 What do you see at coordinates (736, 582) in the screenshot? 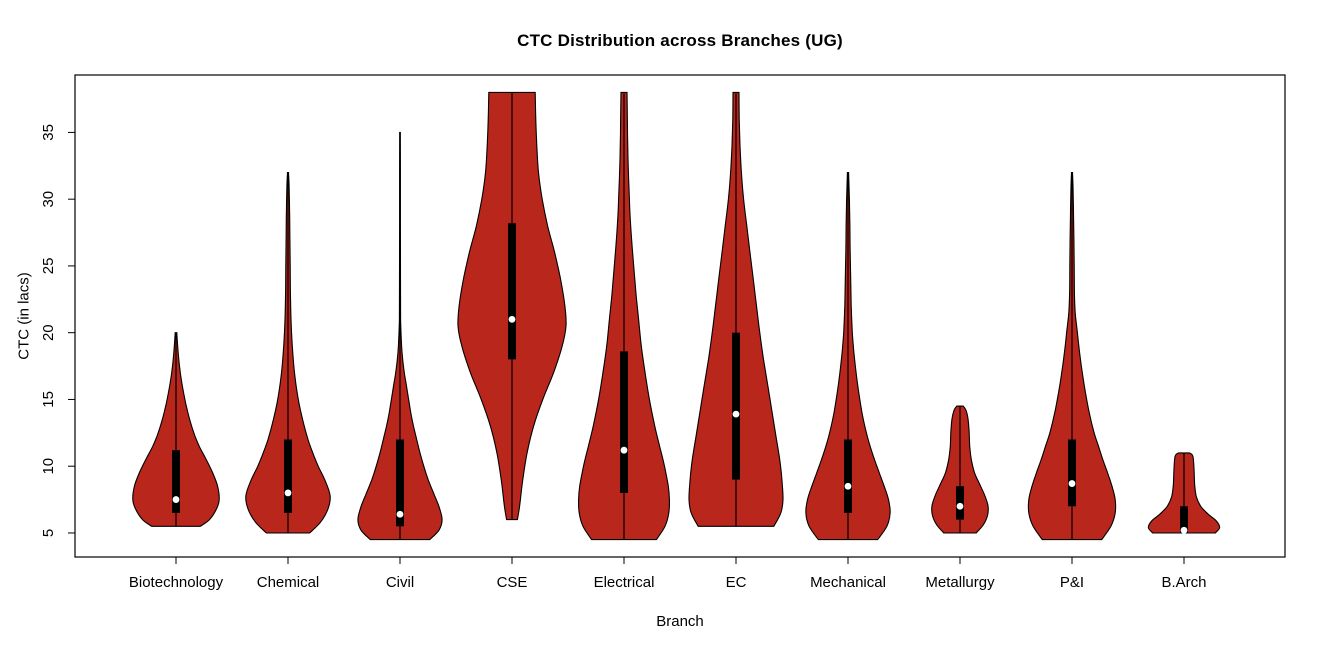
I see `x-tick-label: EC` at bounding box center [736, 582].